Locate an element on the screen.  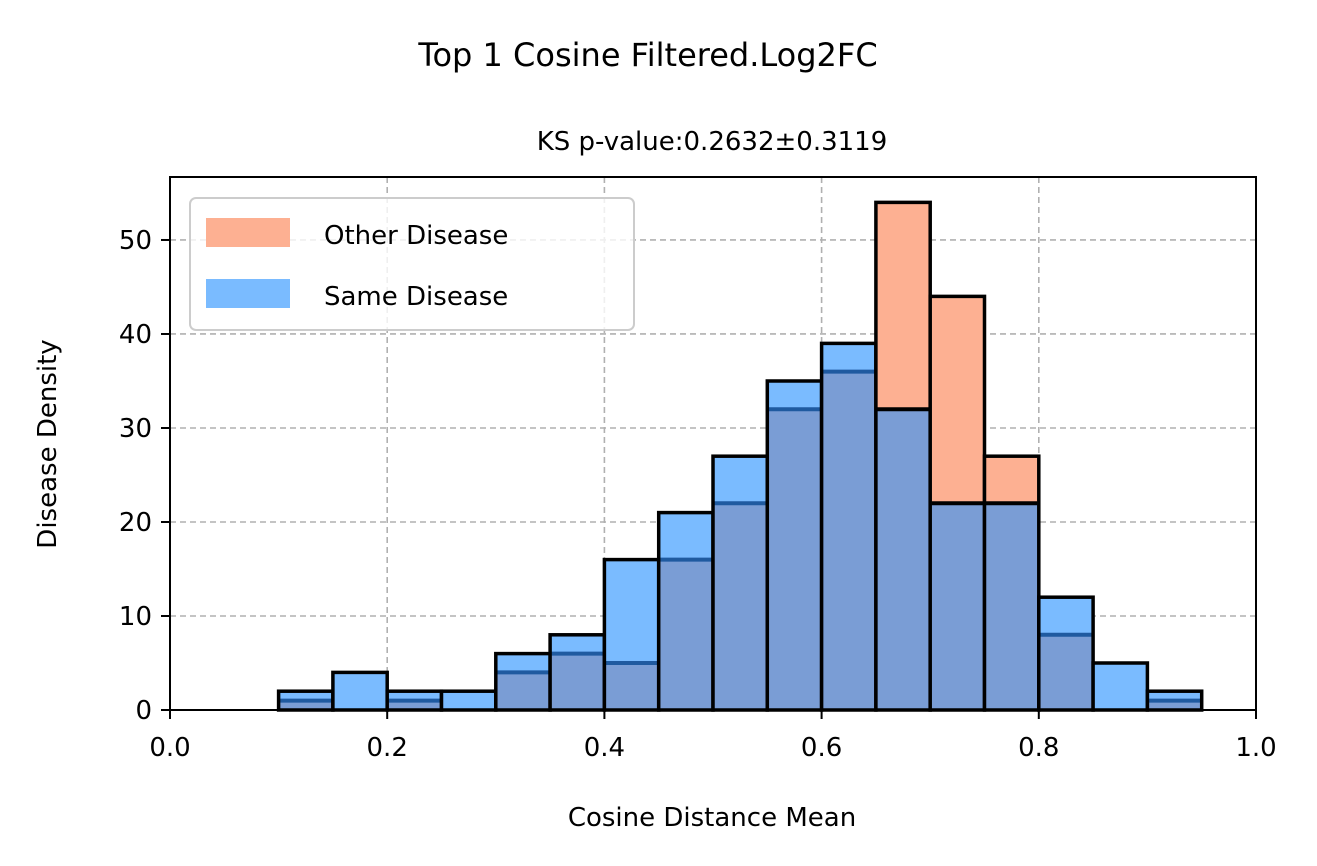
y-tick-label-0: 0 is located at coordinates (143, 711).